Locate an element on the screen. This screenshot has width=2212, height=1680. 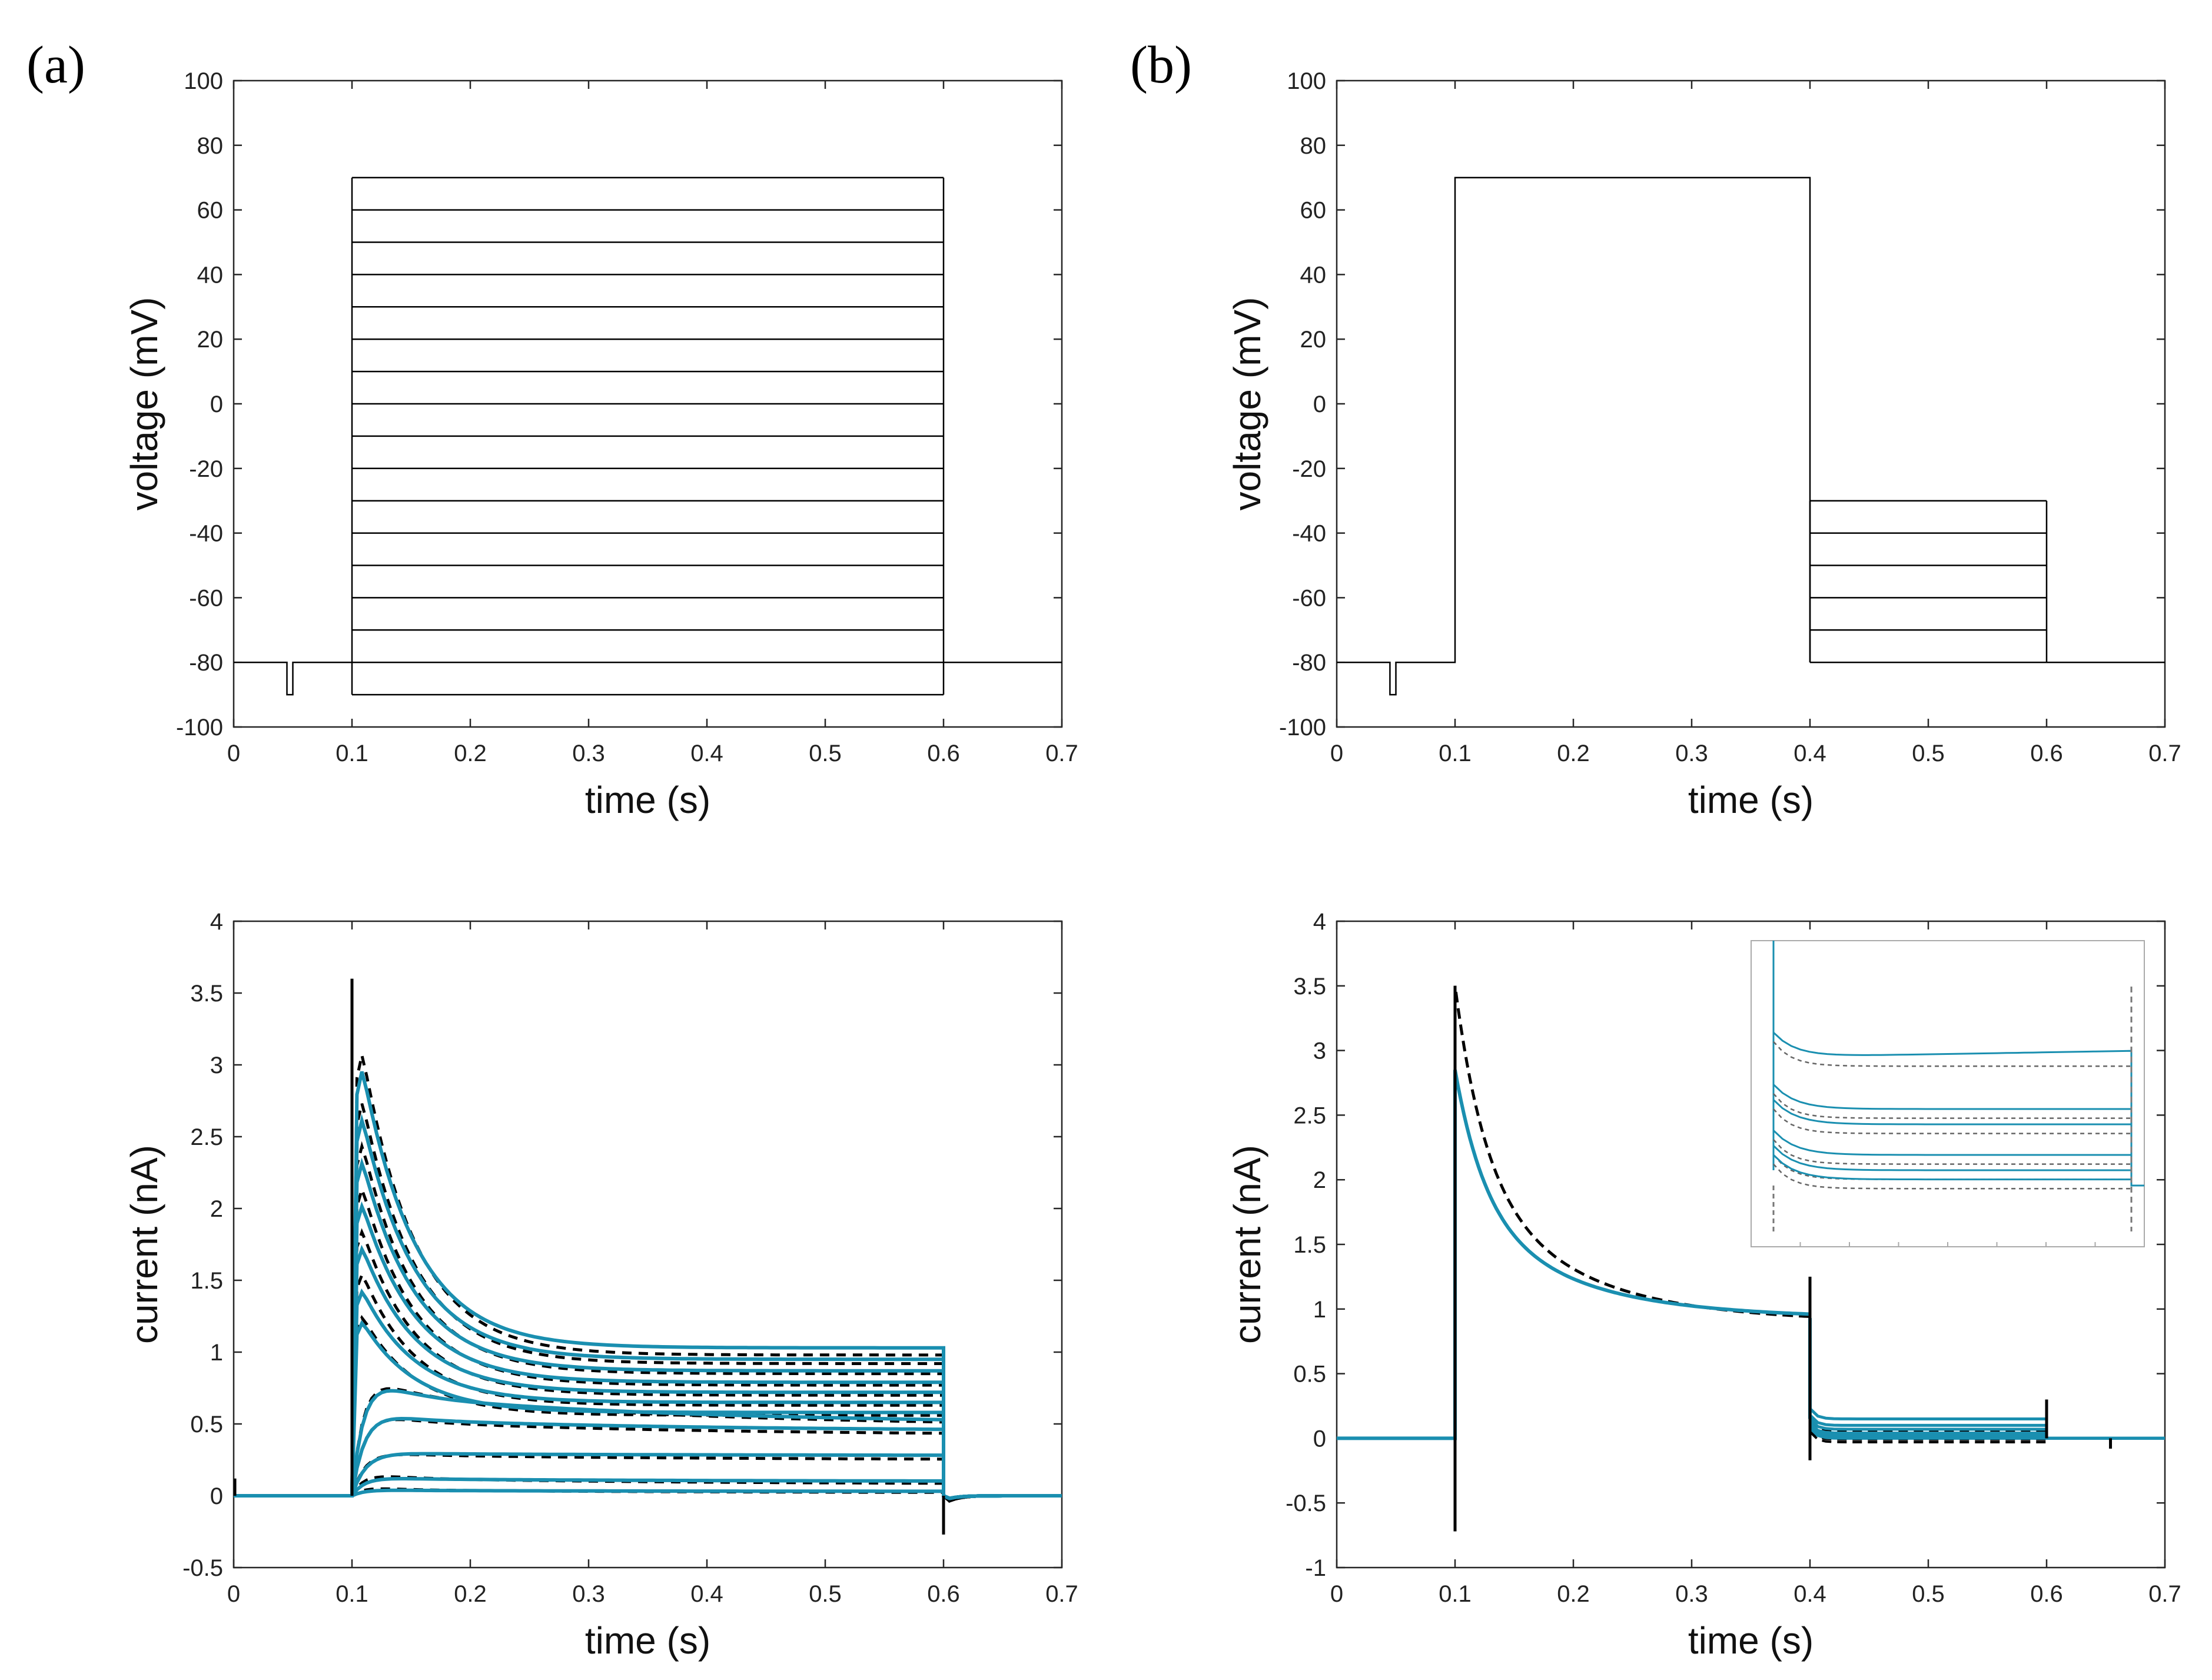
panel-label-b: (b) is located at coordinates (1161, 65).